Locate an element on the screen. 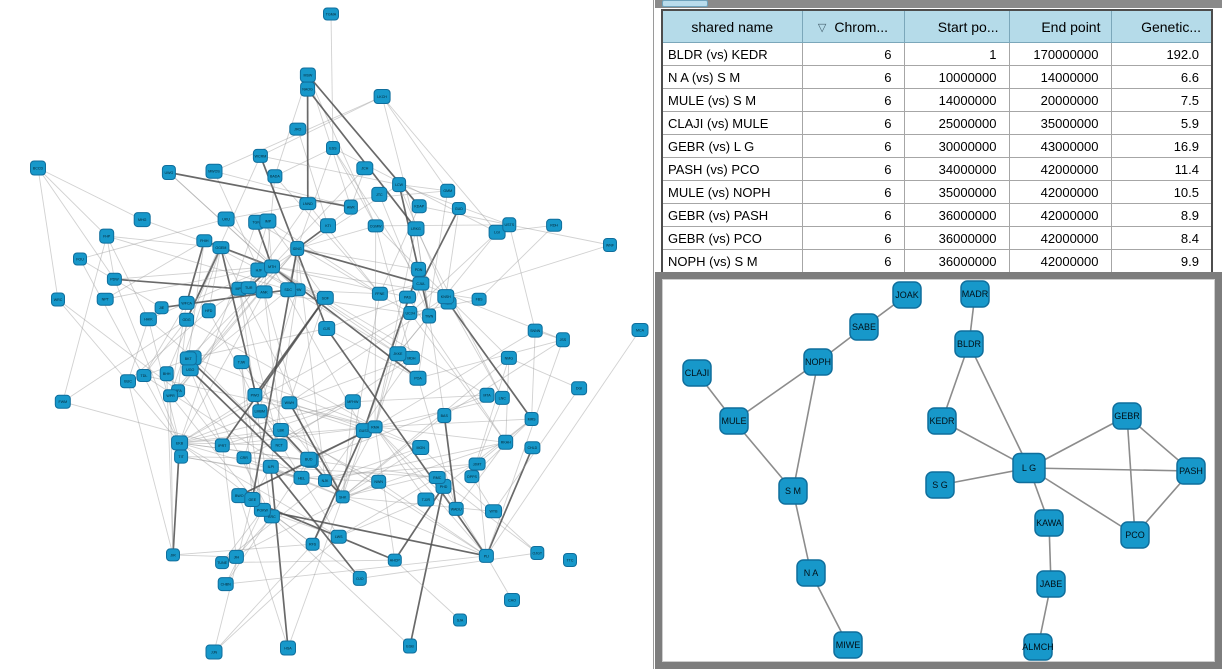 This screenshot has width=1222, height=669. network-node: TJW is located at coordinates (241, 362).